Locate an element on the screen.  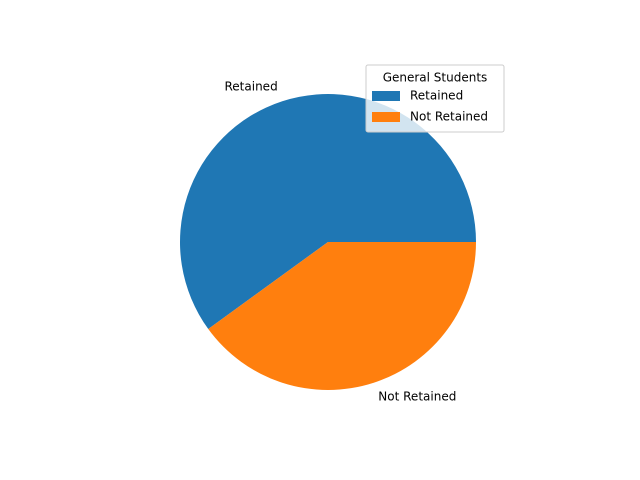
pie-slice-not-retained is located at coordinates (342, 316).